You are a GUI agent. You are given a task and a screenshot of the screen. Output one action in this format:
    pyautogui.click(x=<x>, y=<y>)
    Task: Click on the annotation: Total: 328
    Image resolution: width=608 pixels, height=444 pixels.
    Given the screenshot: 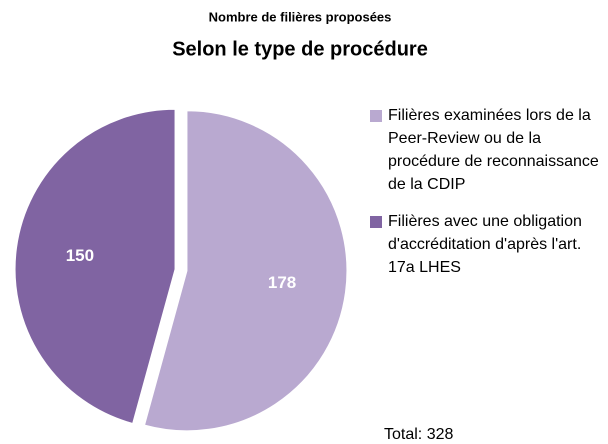 What is the action you would take?
    pyautogui.click(x=419, y=434)
    